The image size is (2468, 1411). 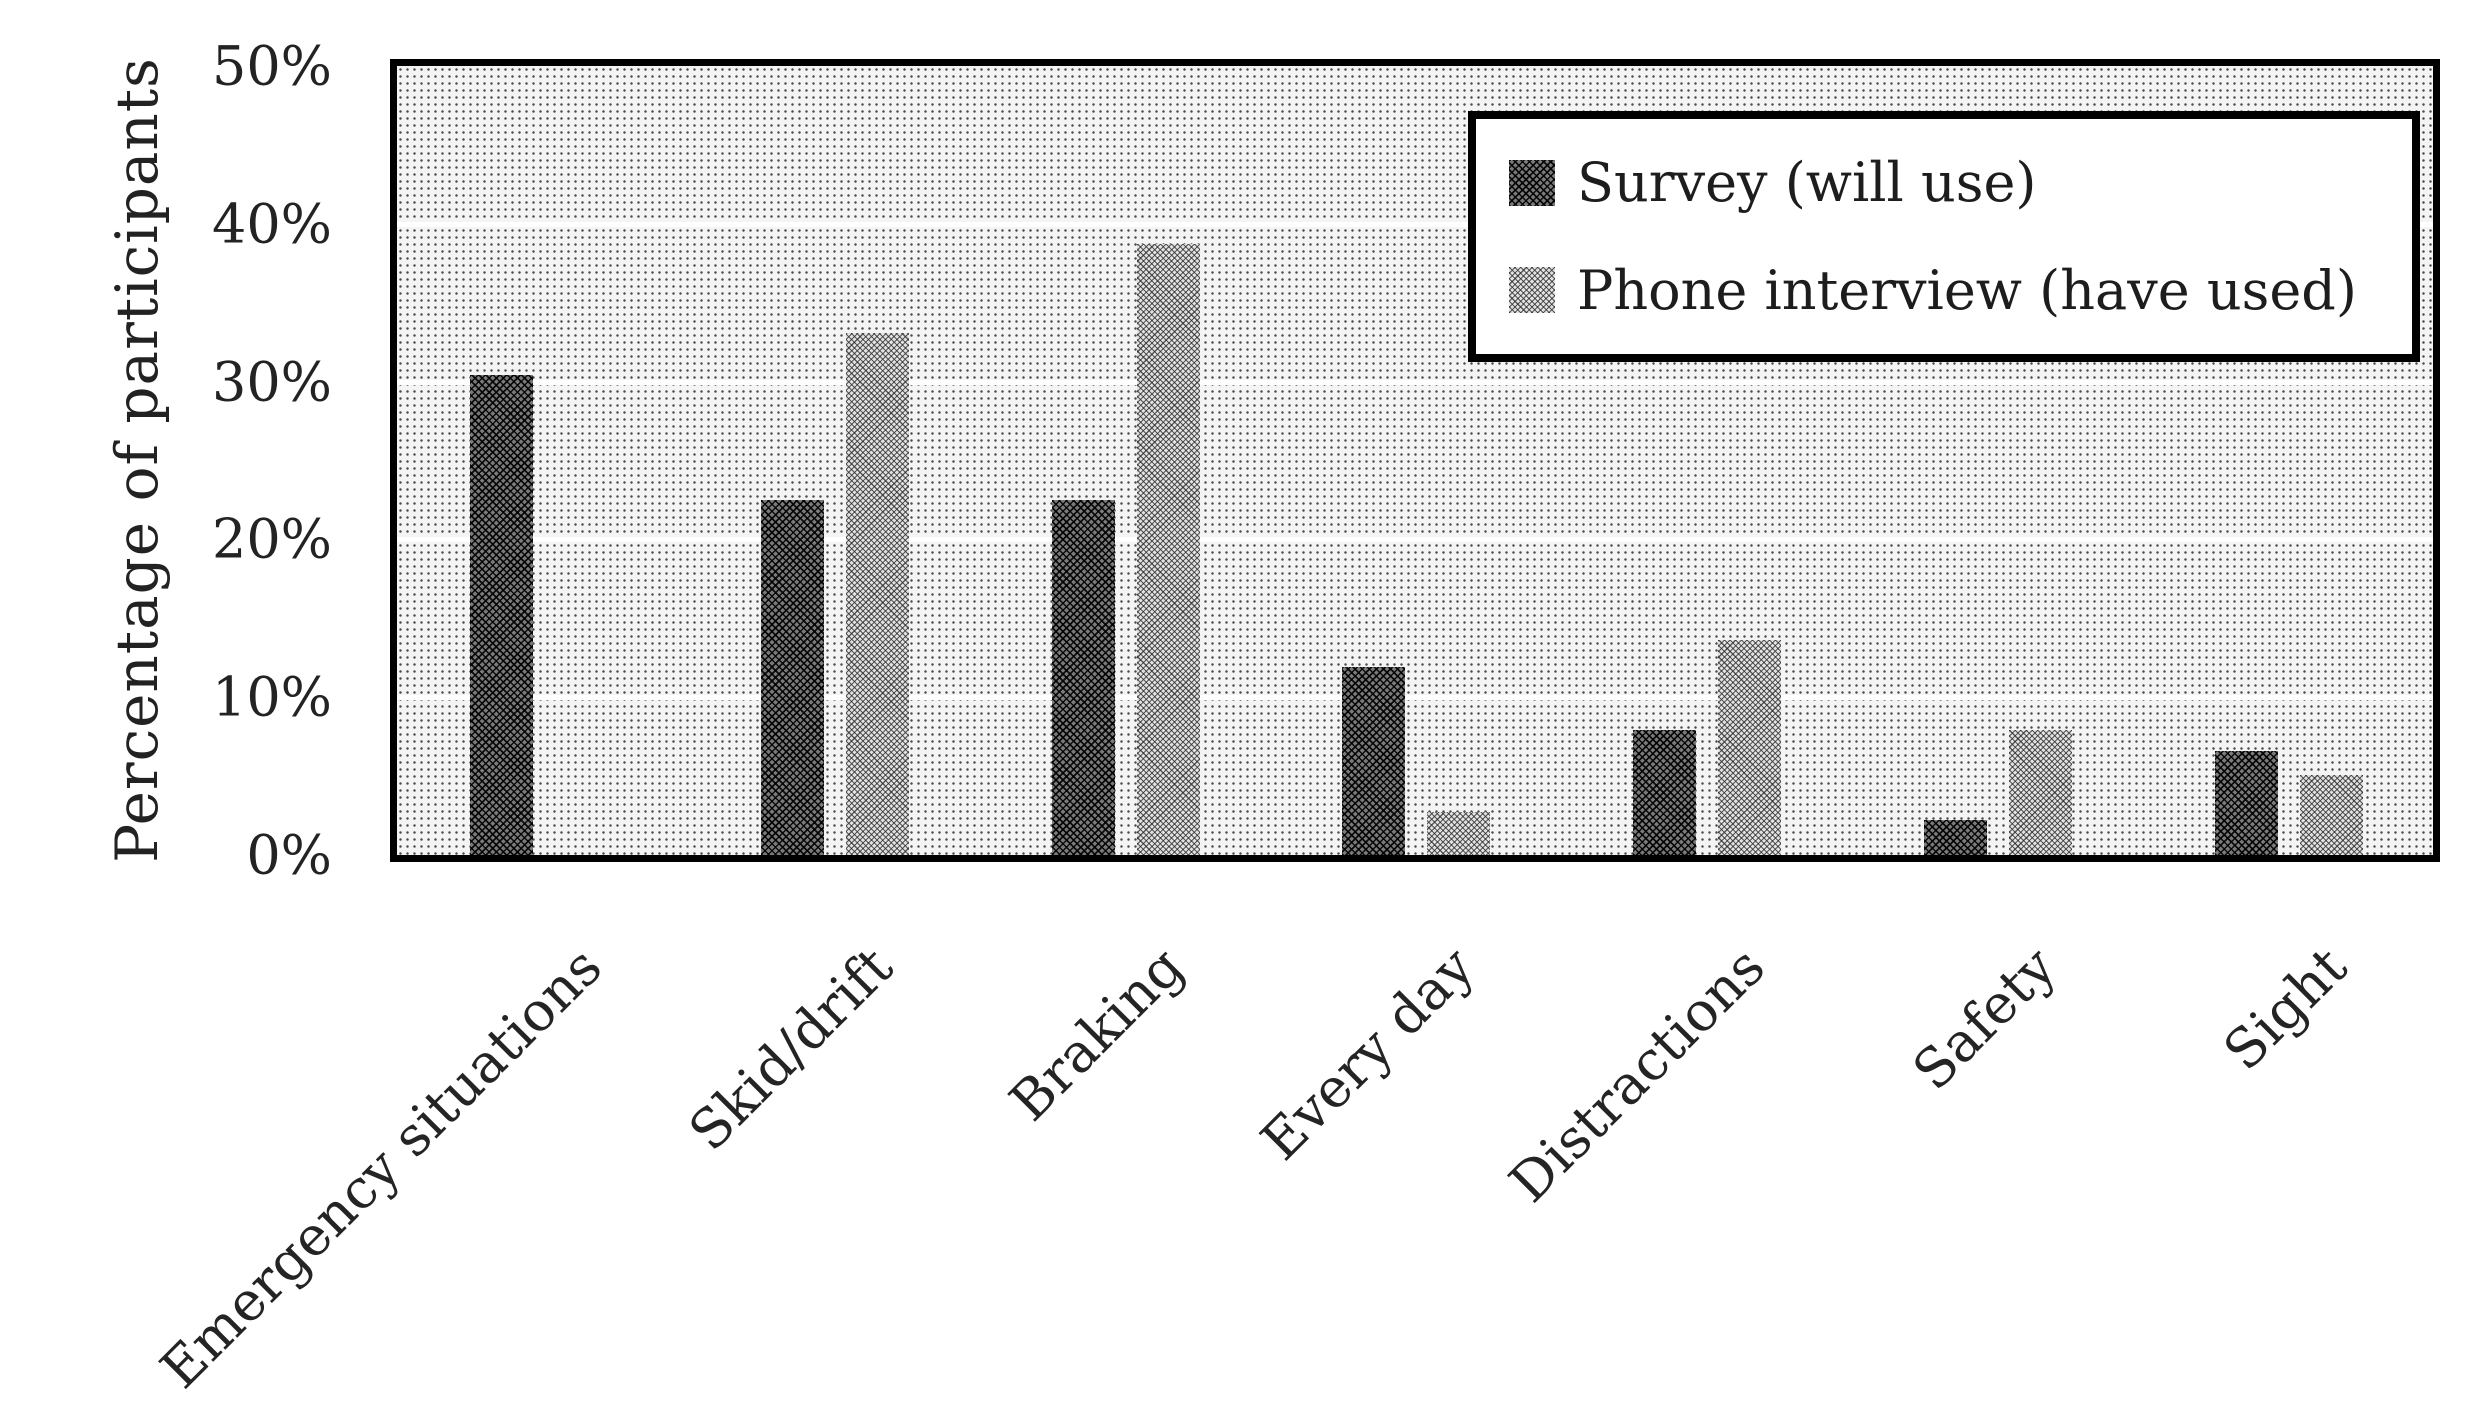 I want to click on legend-label-survey: Survey (will use), so click(x=1807, y=183).